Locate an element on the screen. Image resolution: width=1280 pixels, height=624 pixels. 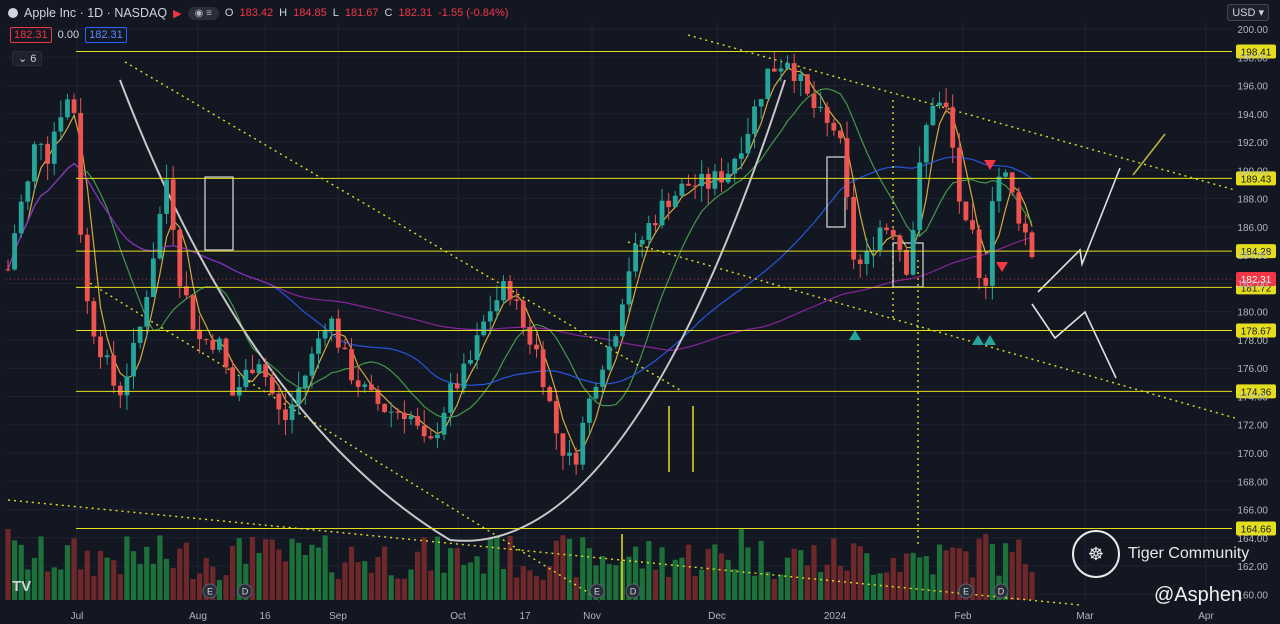
low-value: 181.67 is located at coordinates (361, 13).